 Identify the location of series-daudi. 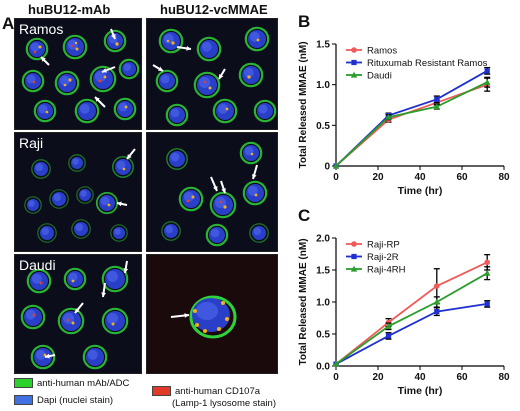
(411, 122).